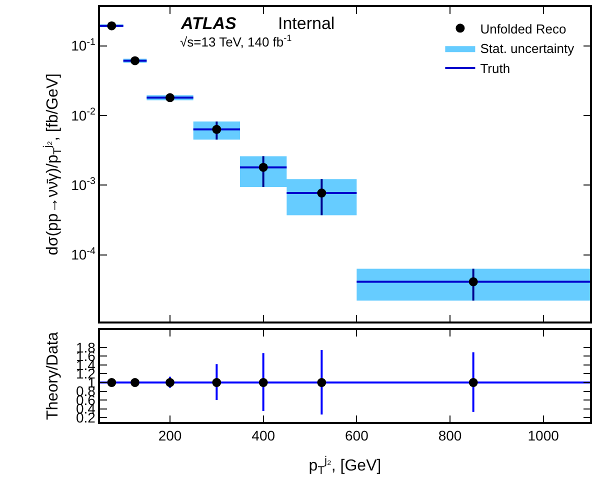  Describe the element at coordinates (83, 115) in the screenshot. I see `y-tick-label: 10$^{-2}$` at that location.